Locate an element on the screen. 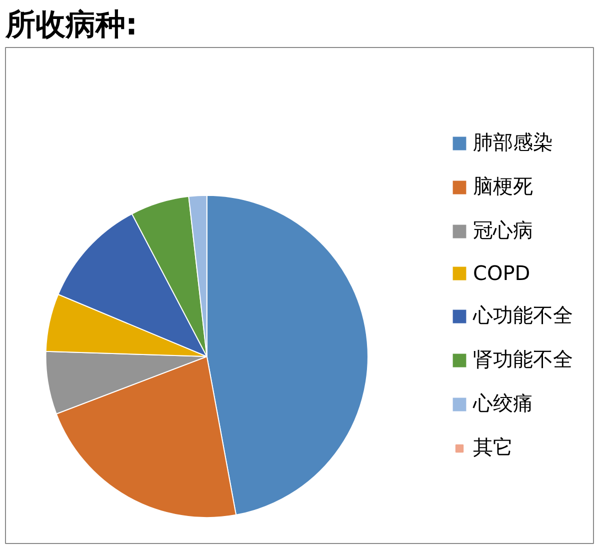  legend-label: 心功能不全 is located at coordinates (523, 315).